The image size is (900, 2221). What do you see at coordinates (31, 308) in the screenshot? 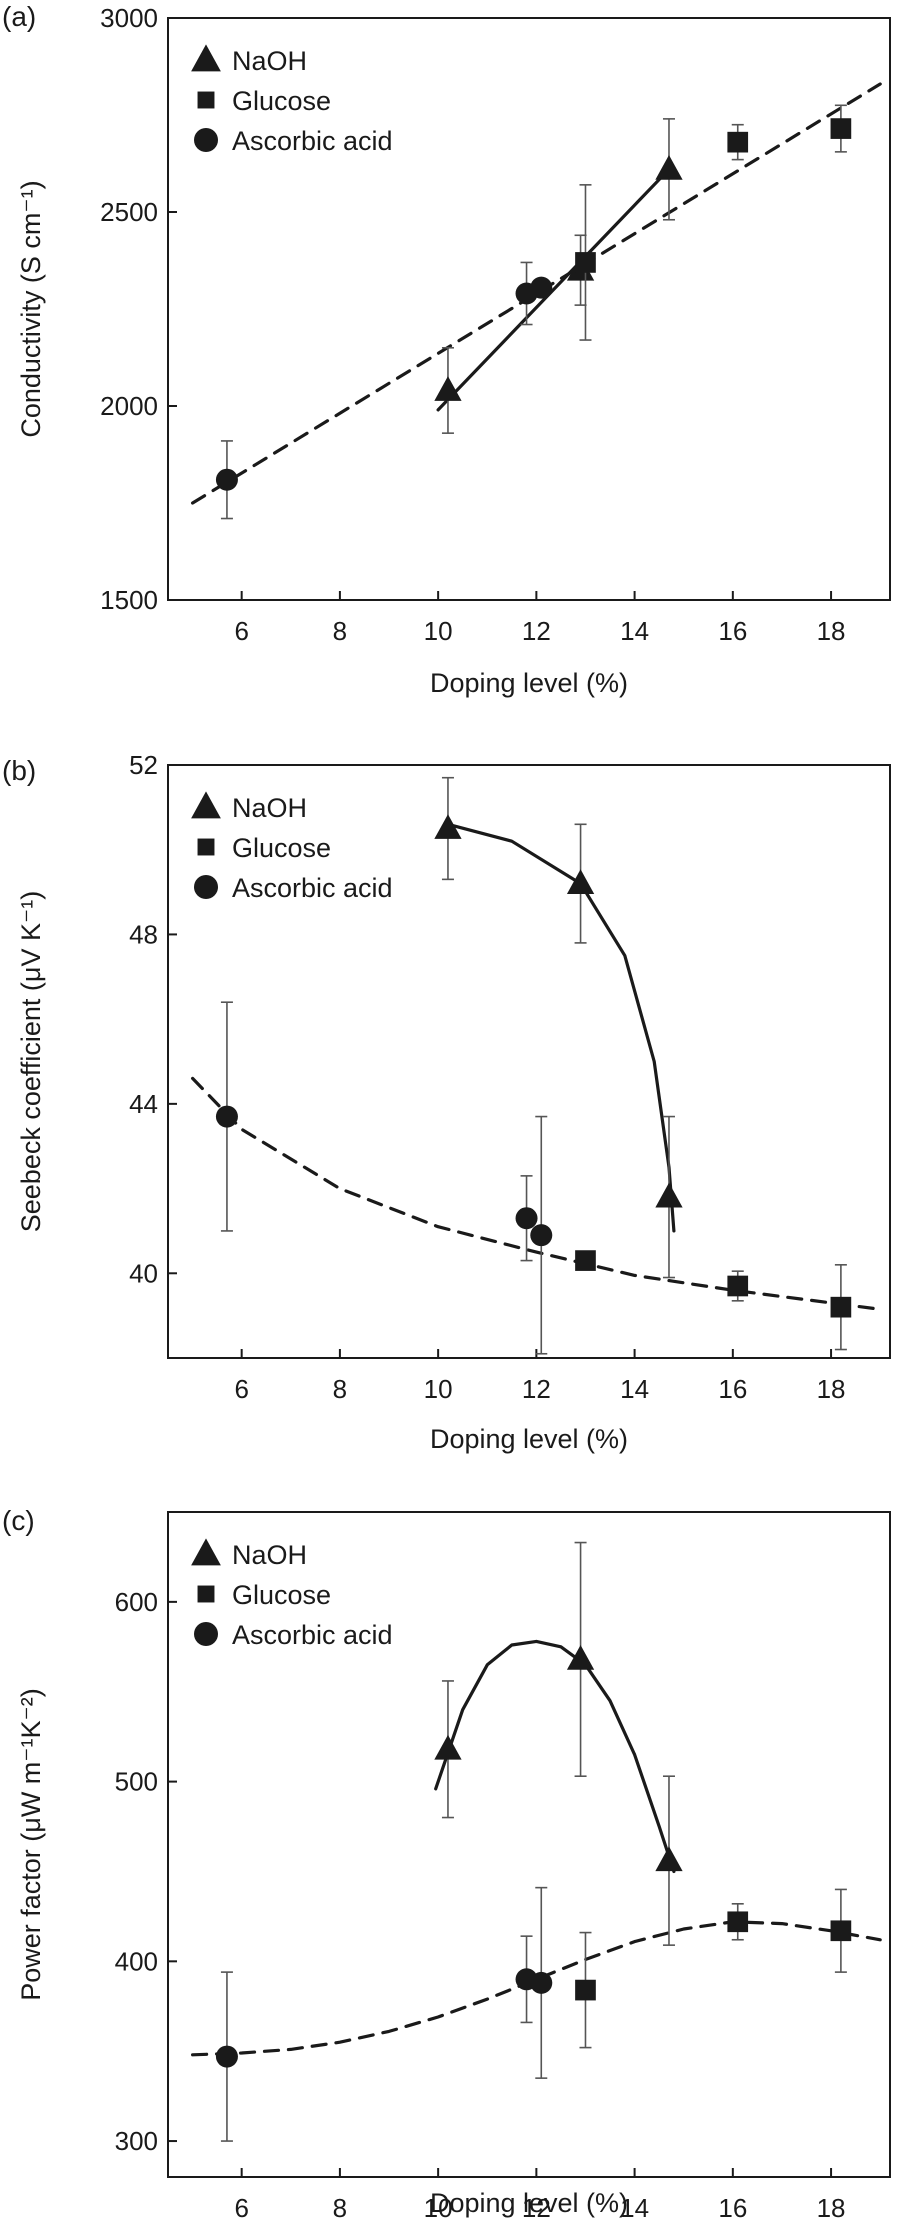
I see `y-axis-title: Conductivity (S cm⁻¹)` at bounding box center [31, 308].